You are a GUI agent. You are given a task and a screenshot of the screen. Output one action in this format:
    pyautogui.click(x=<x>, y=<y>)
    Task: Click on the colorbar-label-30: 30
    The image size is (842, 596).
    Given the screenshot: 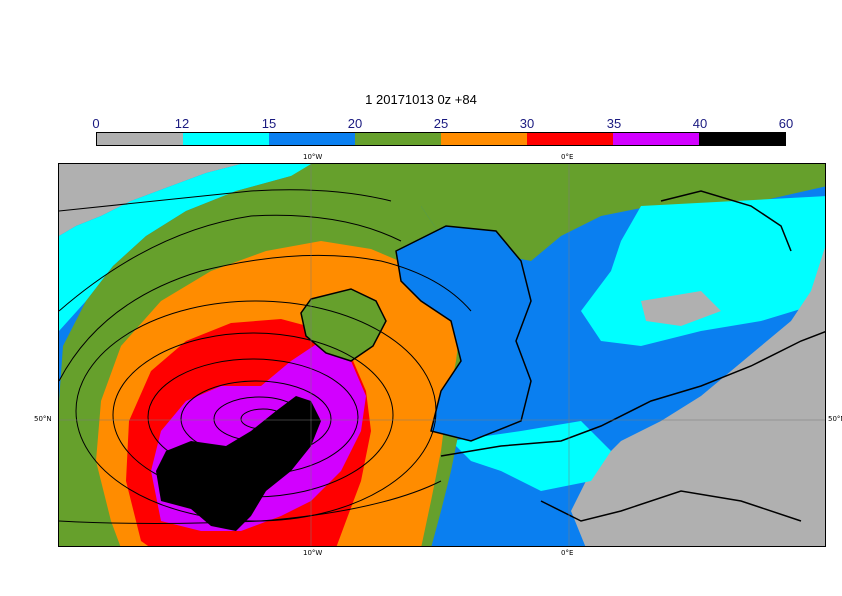 What is the action you would take?
    pyautogui.click(x=527, y=123)
    